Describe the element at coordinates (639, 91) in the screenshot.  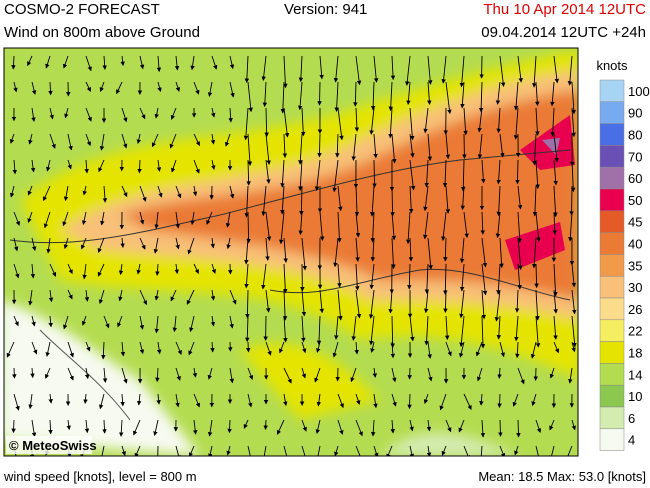
I see `legend-label: 100` at that location.